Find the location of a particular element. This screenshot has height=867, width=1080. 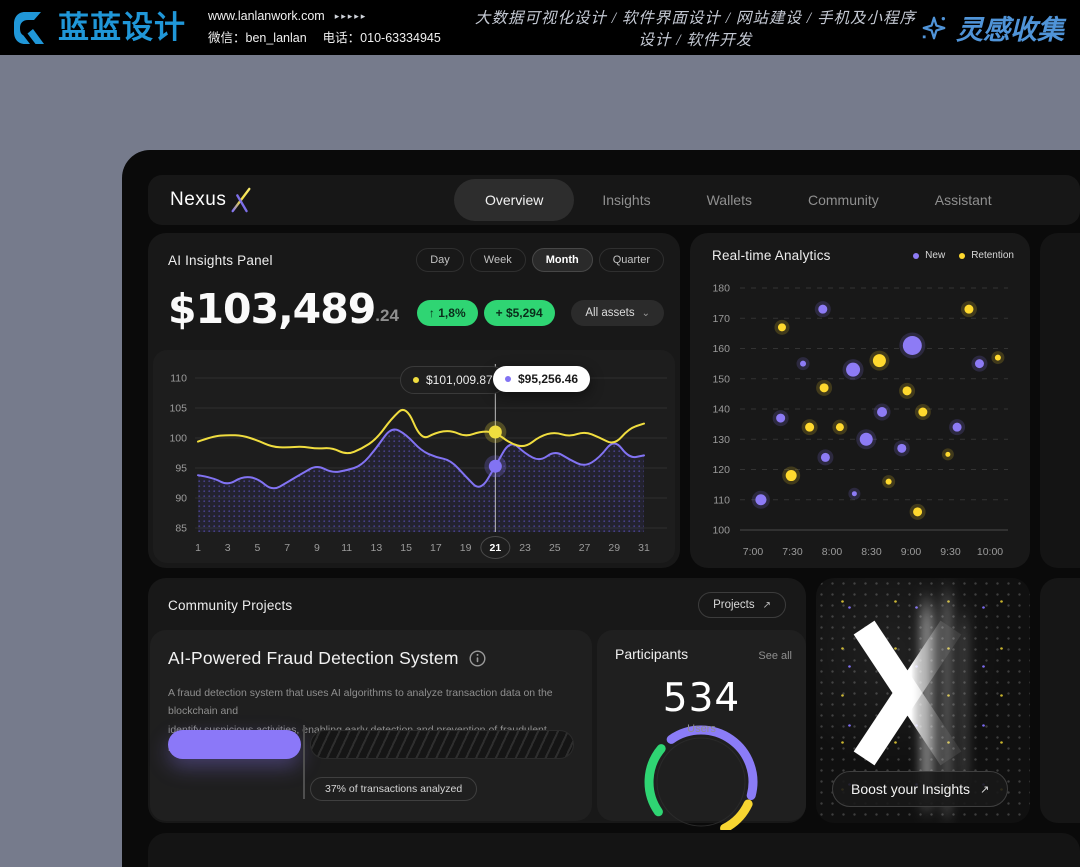

y-axis-tick-label: 140 is located at coordinates (721, 410).